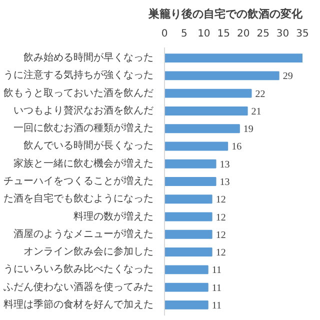 This screenshot has width=320, height=320. What do you see at coordinates (164, 34) in the screenshot?
I see `x-tick-label: 0` at bounding box center [164, 34].